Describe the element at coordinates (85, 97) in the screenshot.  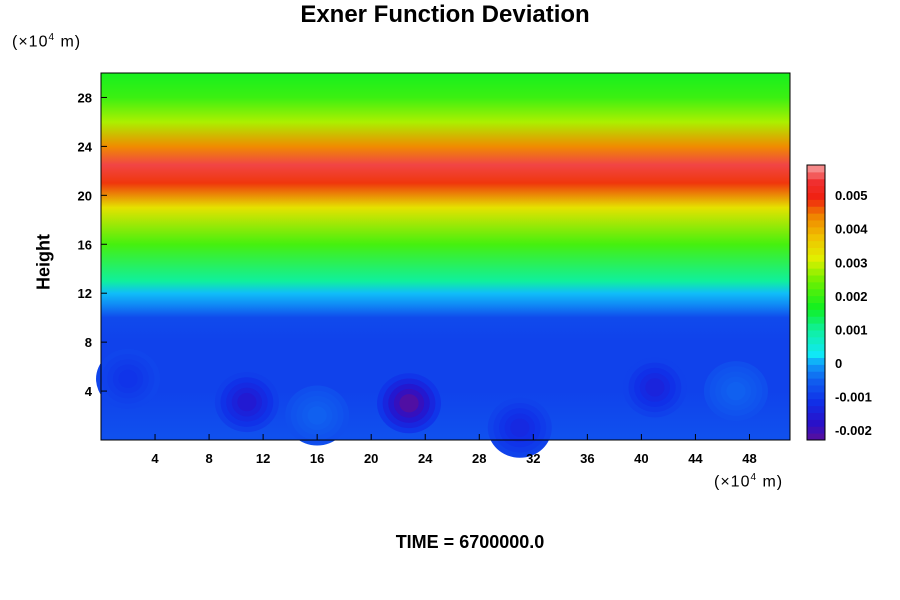
I see `y-tick-label: 28` at that location.